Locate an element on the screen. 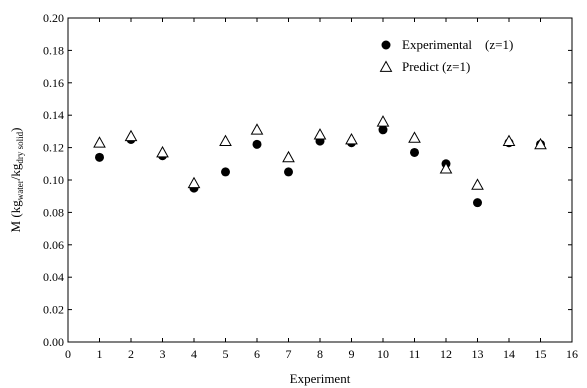 The height and width of the screenshot is (388, 587). x-tick-label: 15 is located at coordinates (541, 354).